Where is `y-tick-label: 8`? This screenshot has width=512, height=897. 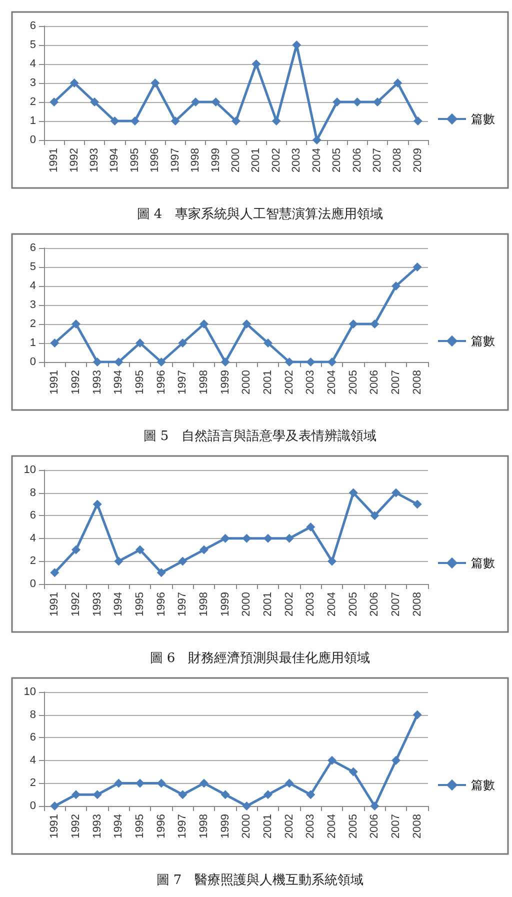
y-tick-label: 8 is located at coordinates (33, 714).